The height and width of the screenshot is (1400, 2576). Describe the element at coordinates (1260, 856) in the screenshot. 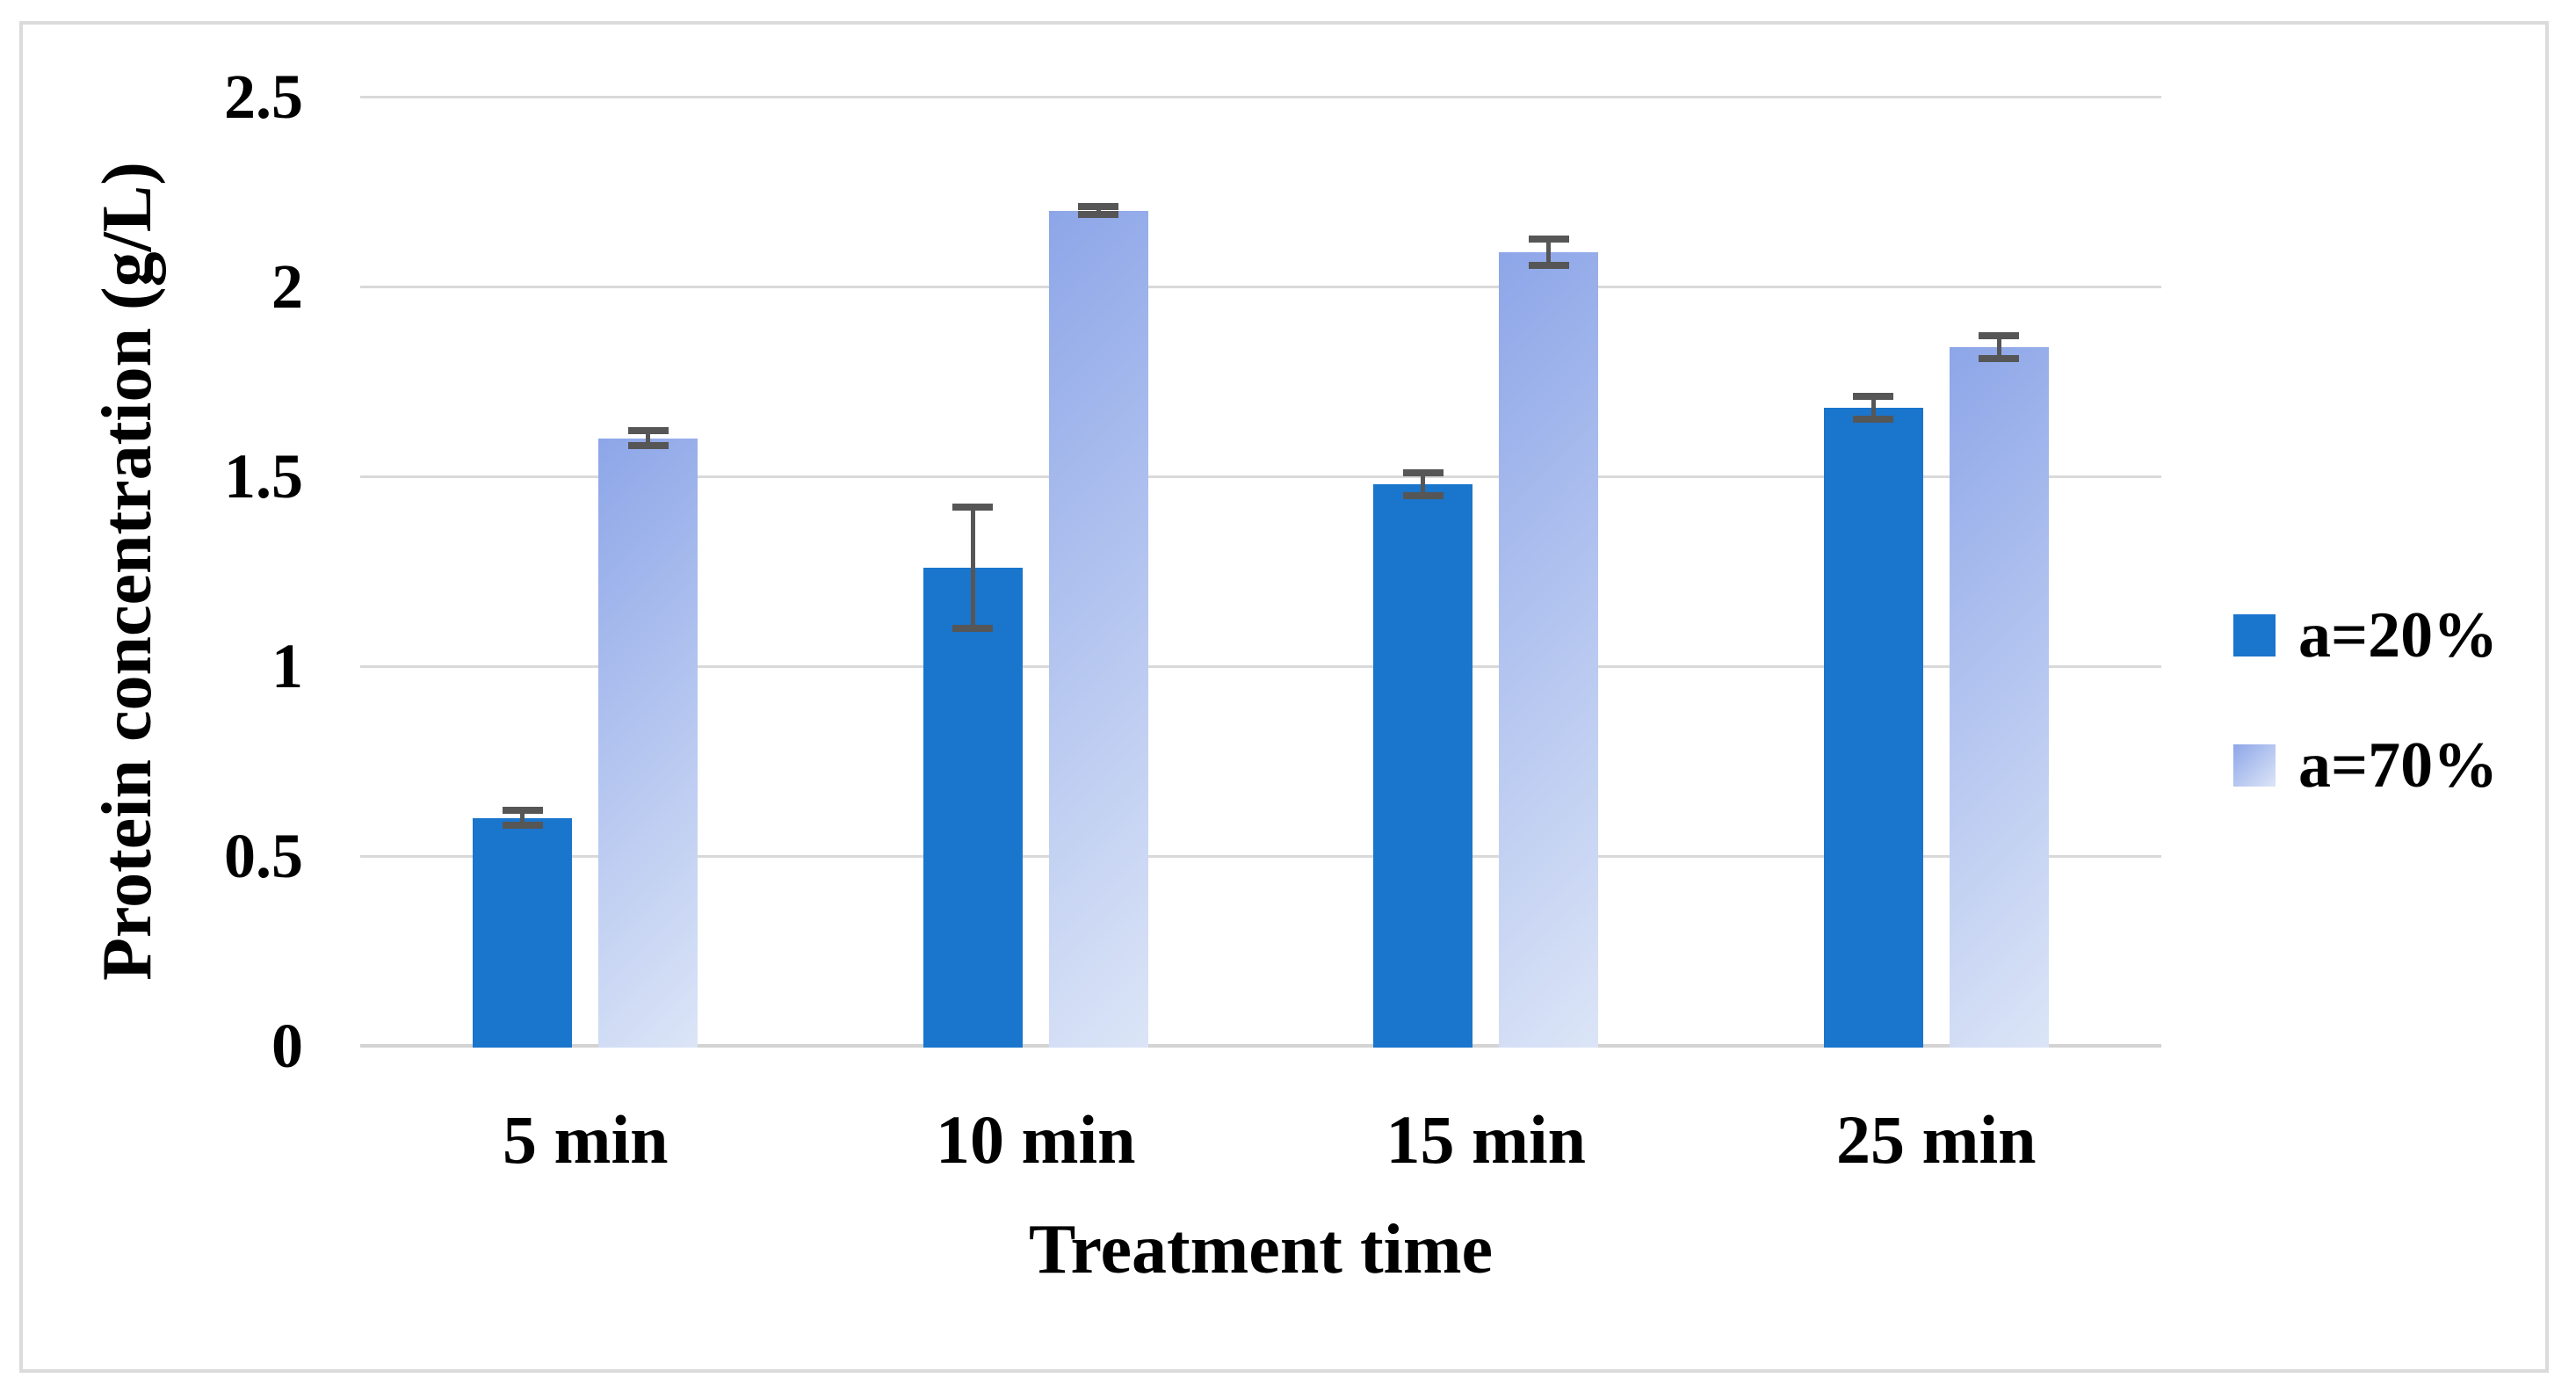

I see `gridline-y-0.5` at that location.